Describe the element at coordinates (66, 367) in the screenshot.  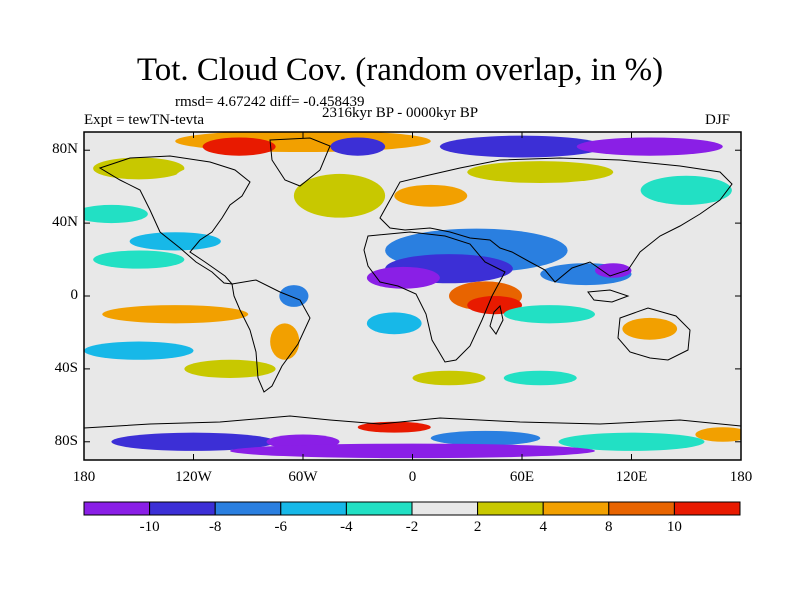
I see `latitude-tick-label: 40S` at that location.